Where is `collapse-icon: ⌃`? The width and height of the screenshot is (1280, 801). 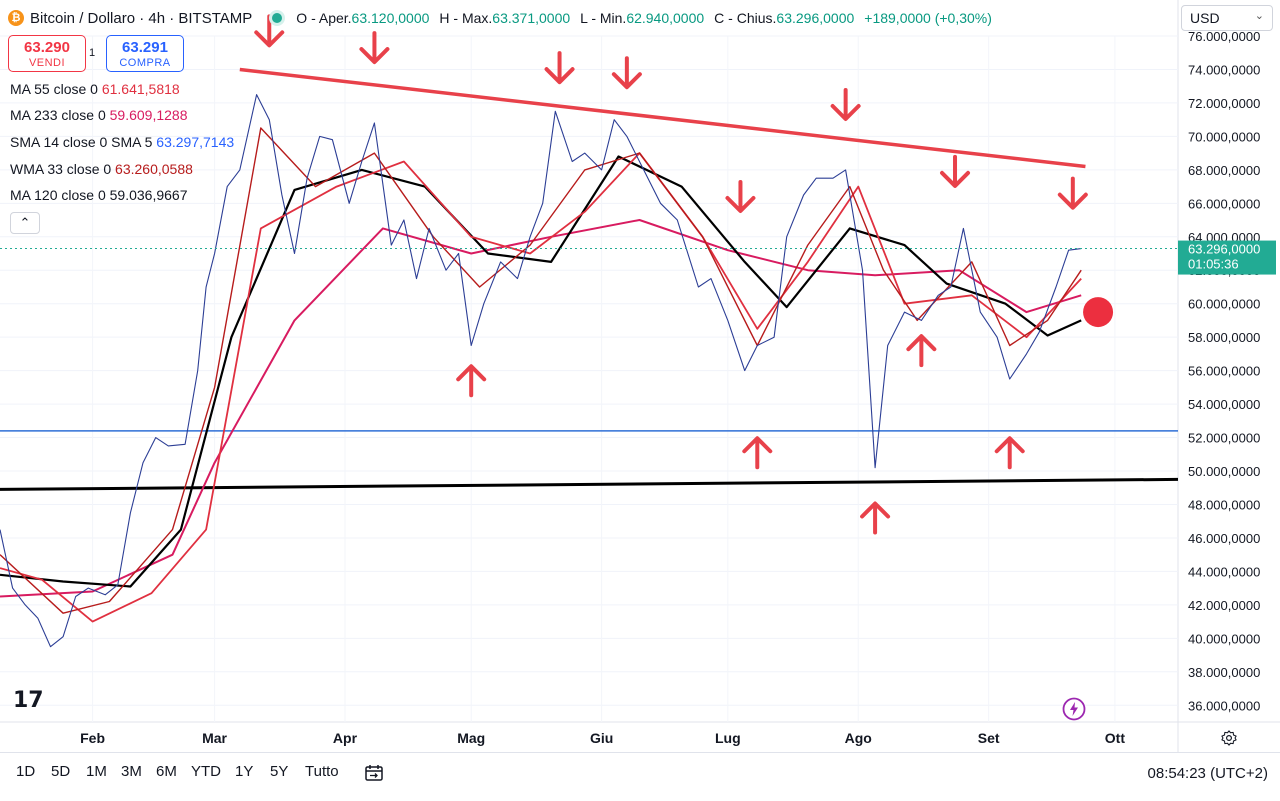
collapse-icon: ⌃ is located at coordinates (25, 222).